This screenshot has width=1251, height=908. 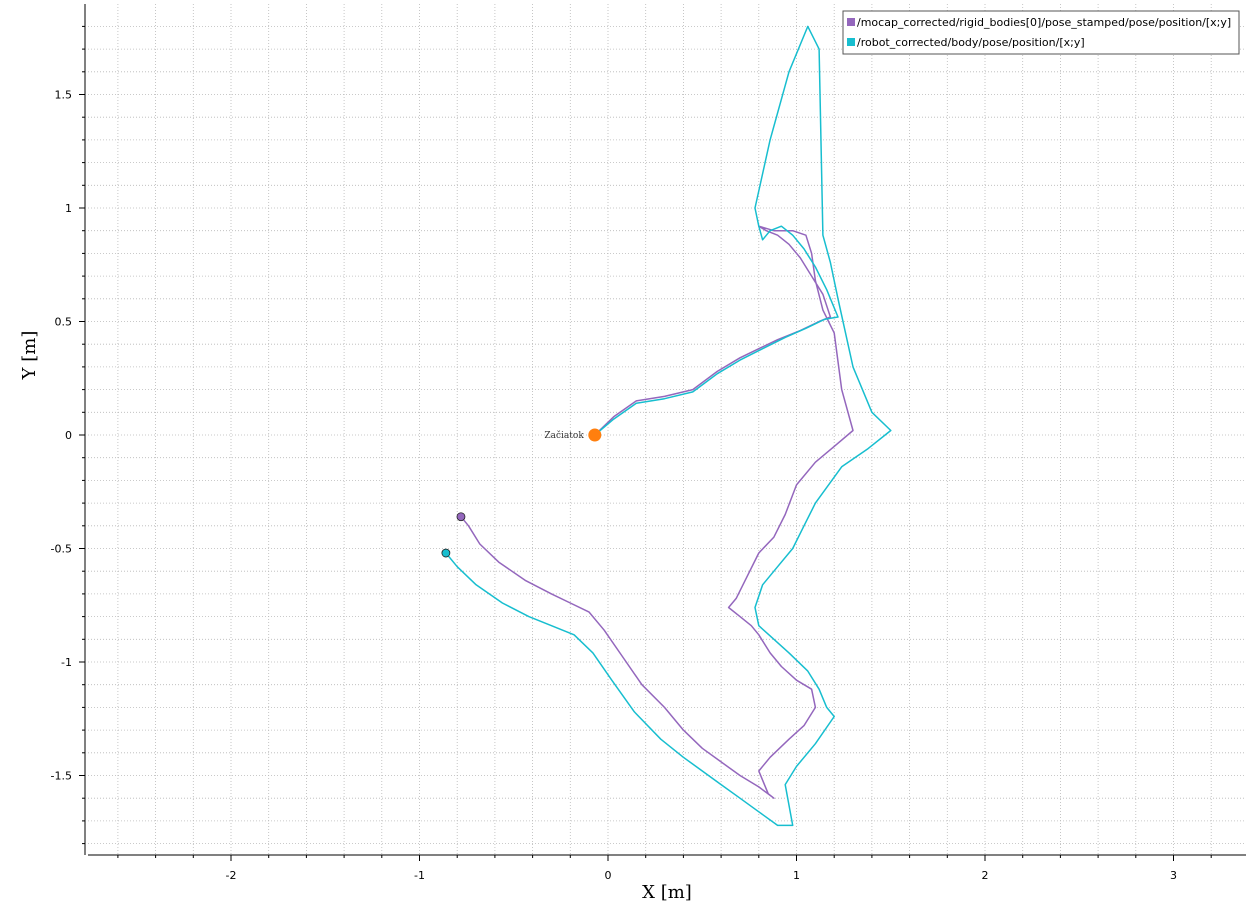 I want to click on y-tick-label: 1, so click(x=68, y=208).